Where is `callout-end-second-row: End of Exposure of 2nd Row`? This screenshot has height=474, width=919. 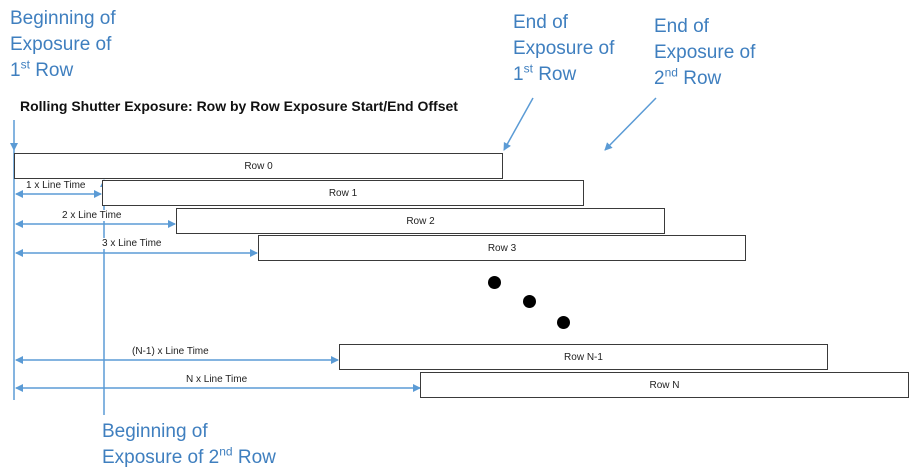
callout-end-second-row: End of Exposure of 2nd Row is located at coordinates (704, 53).